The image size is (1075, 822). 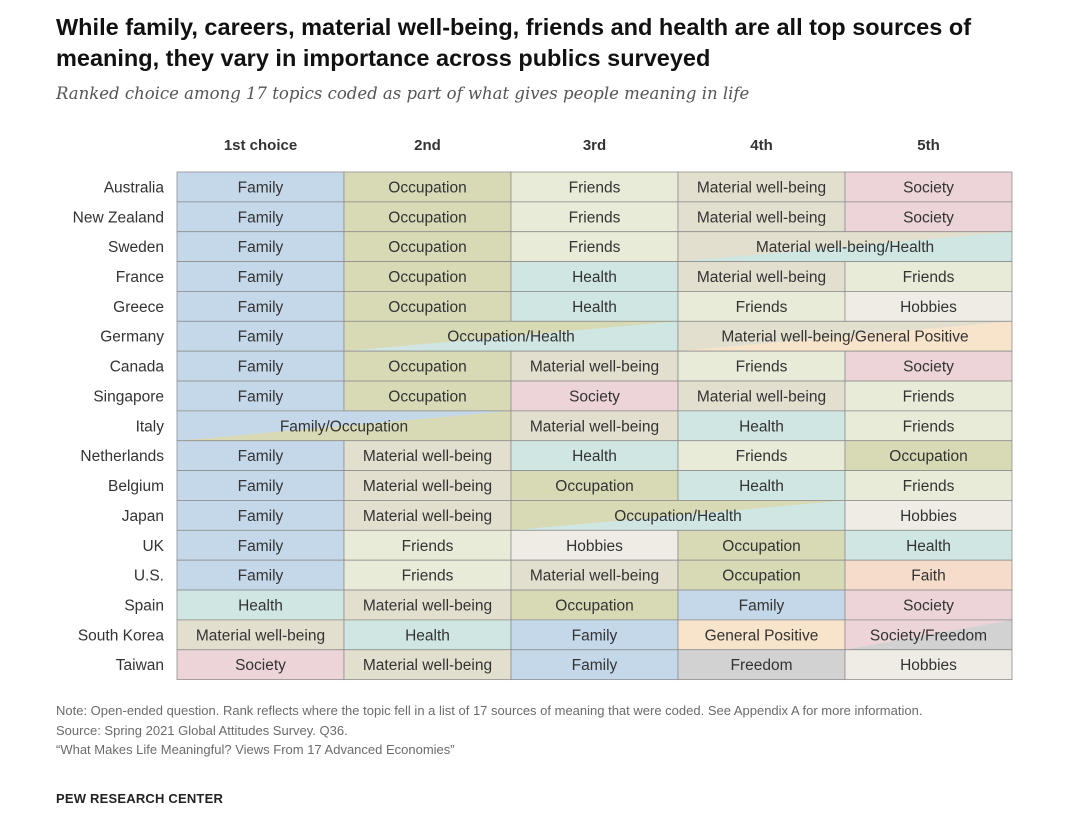 I want to click on cell-label: Society/Freedom, so click(x=928, y=635).